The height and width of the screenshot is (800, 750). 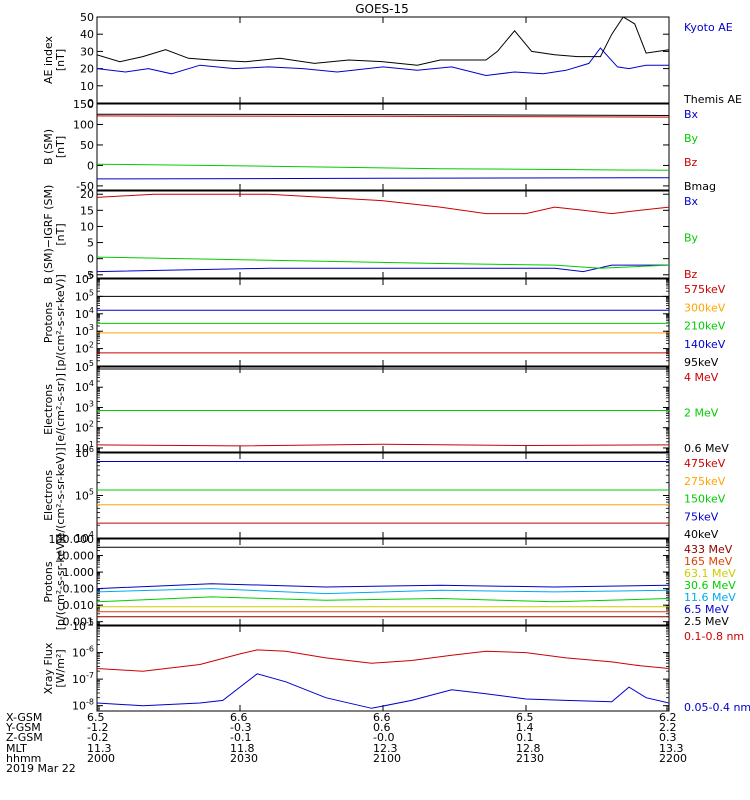 I want to click on series-line-0-05-0-4-nm, so click(x=383, y=691).